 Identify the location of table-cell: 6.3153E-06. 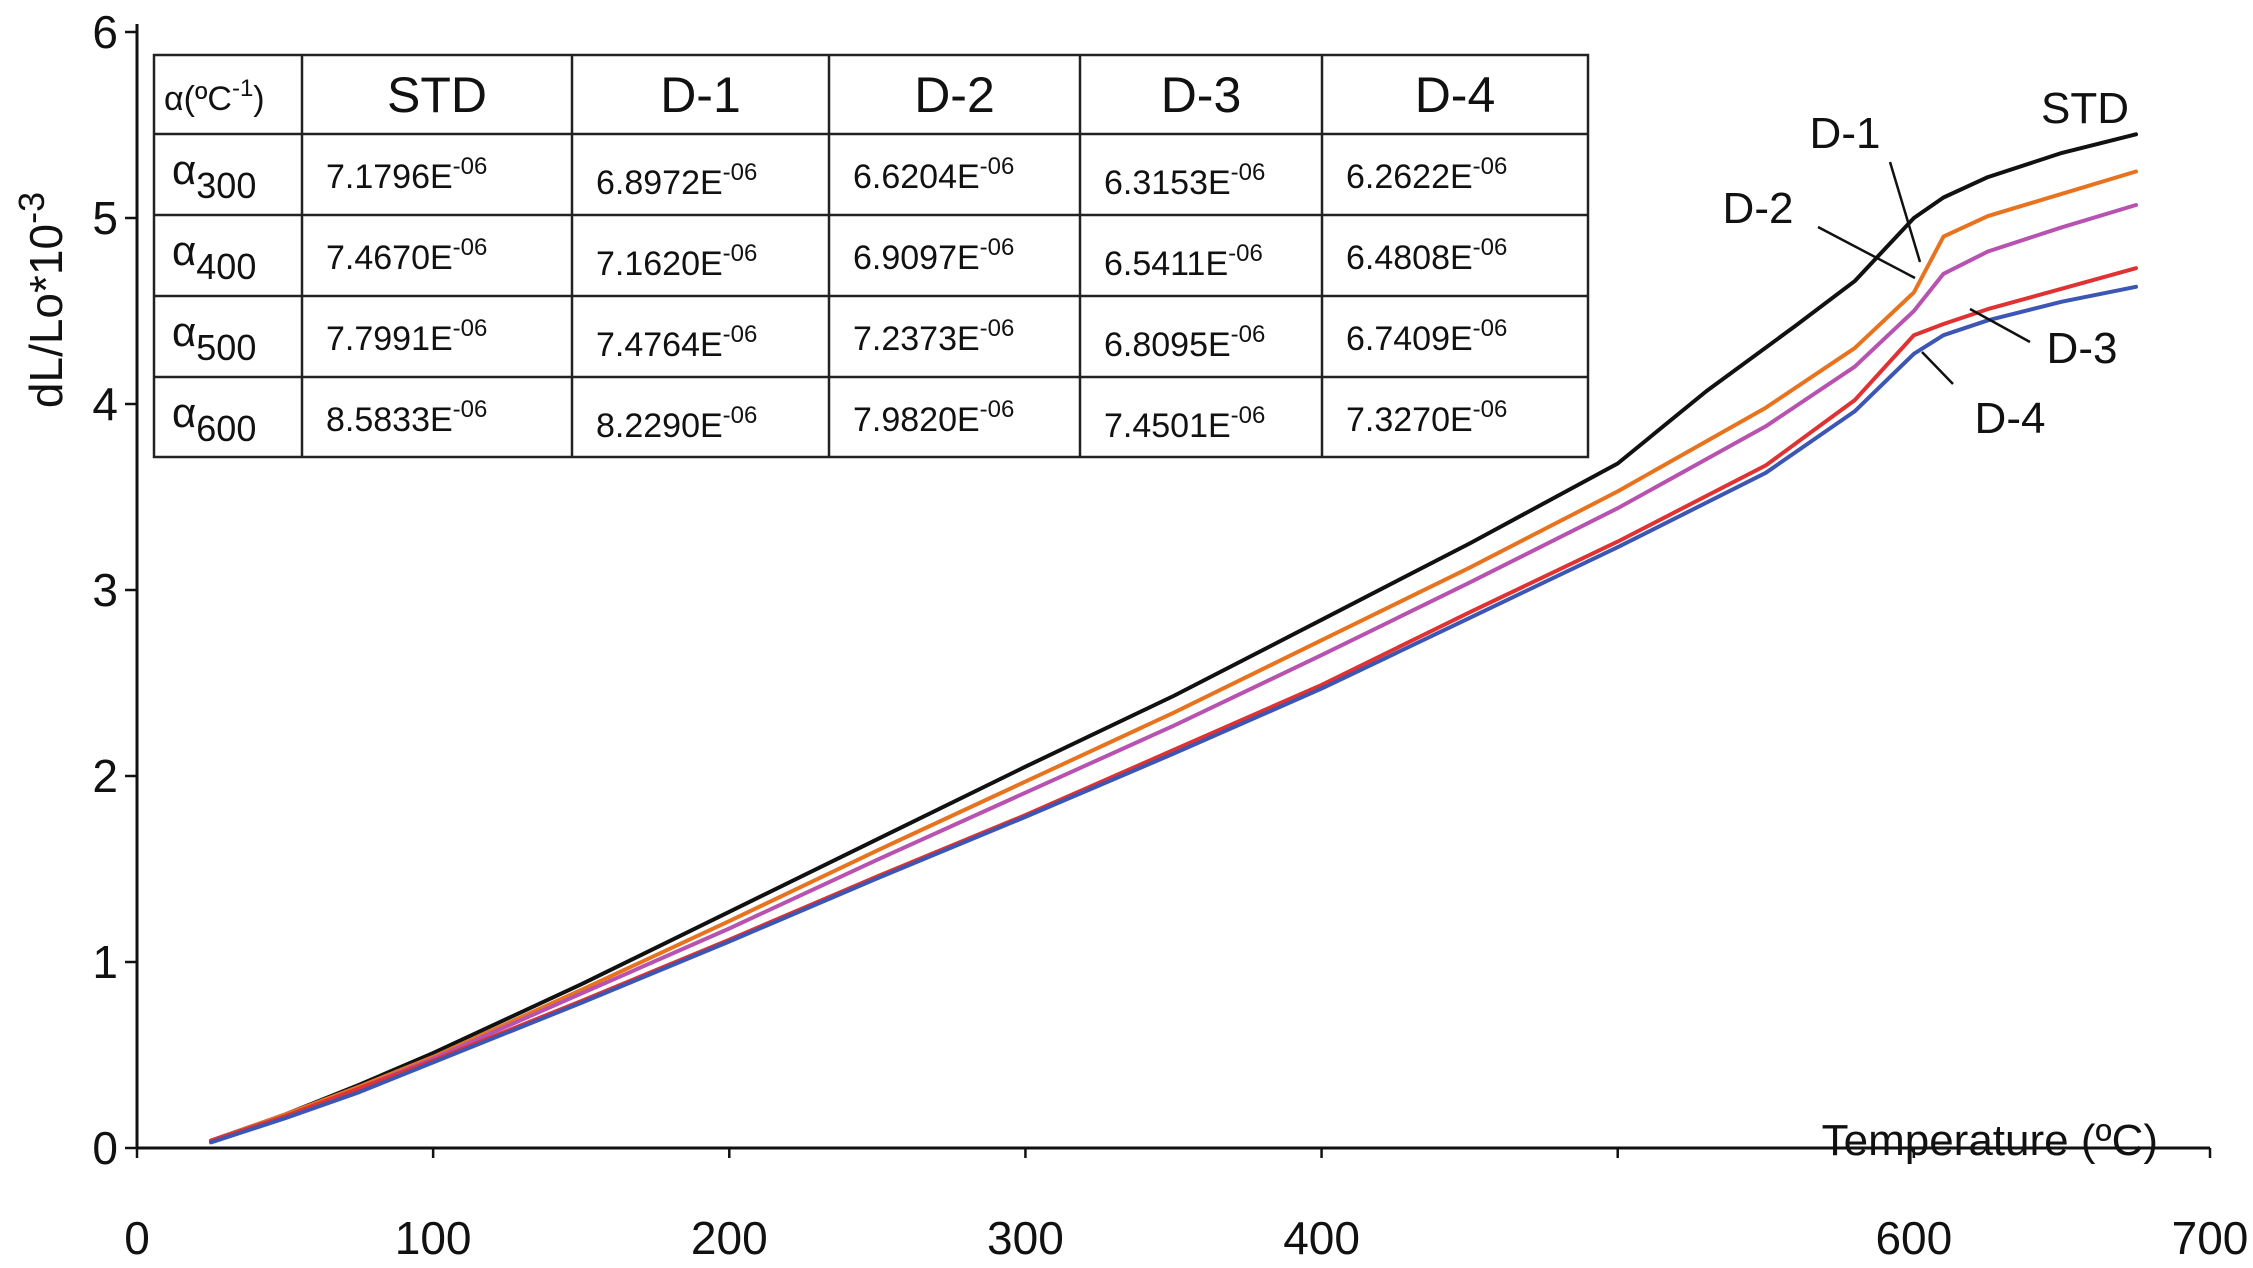
(1184, 180).